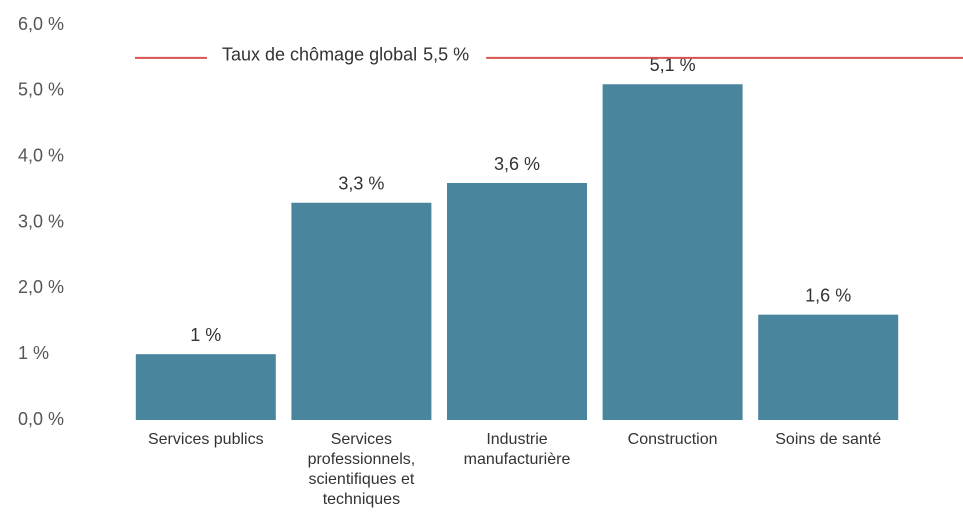  What do you see at coordinates (41, 221) in the screenshot?
I see `y-tick-label: 3,0 %` at bounding box center [41, 221].